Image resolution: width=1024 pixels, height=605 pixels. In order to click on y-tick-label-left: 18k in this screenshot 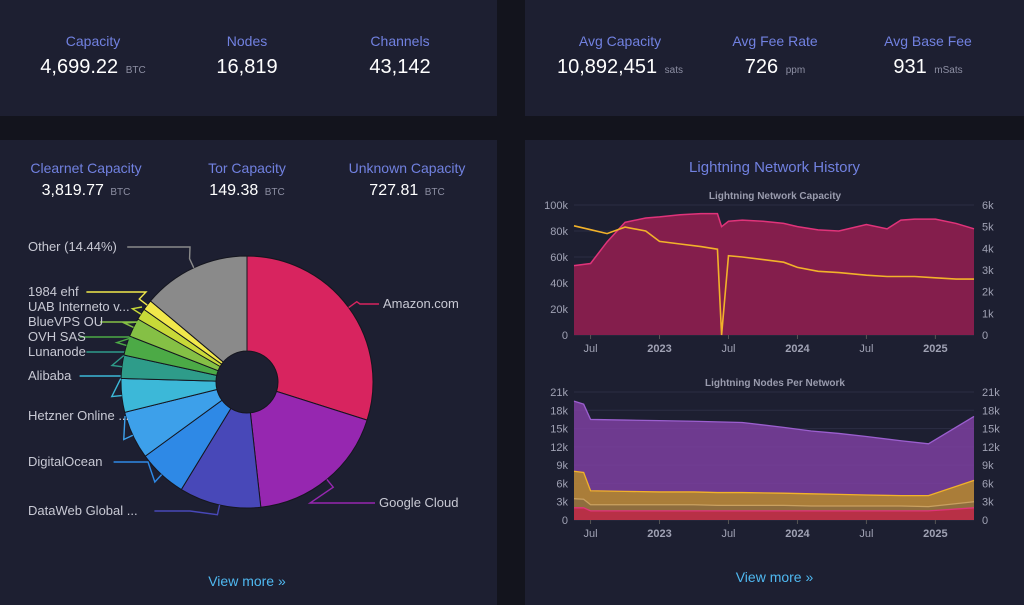, I will do `click(559, 411)`.